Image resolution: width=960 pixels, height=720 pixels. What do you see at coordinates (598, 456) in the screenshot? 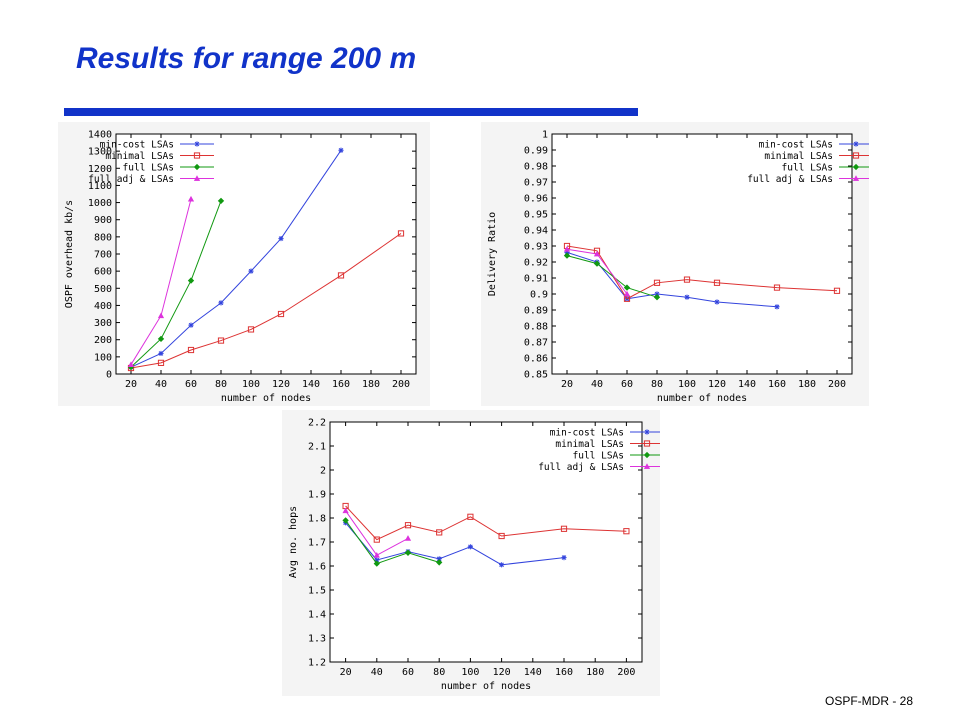
I see `chart-3-legend-label: full LSAs` at bounding box center [598, 456].